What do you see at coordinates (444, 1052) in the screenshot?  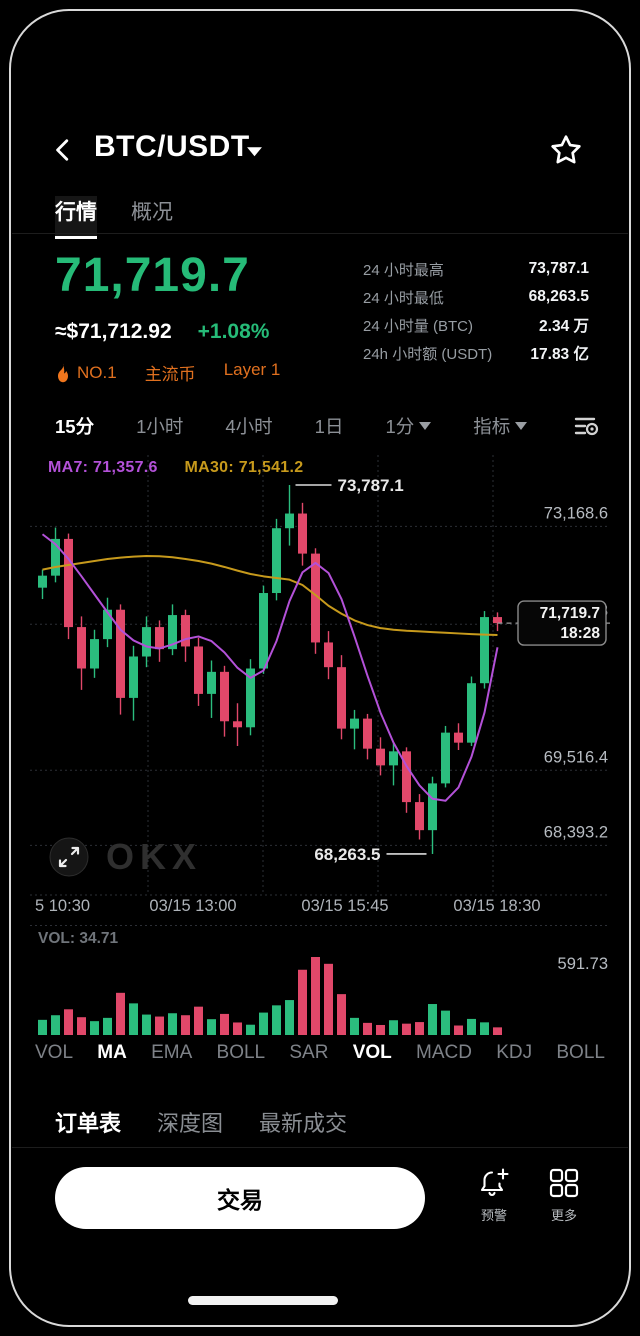 I see `indicator-tab-macd-6: MACD` at bounding box center [444, 1052].